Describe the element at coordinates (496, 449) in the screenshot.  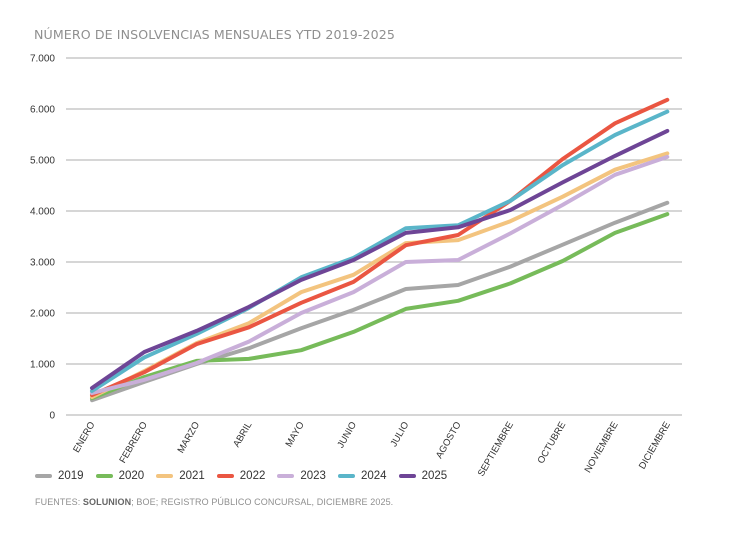
I see `x-tick-label: SEPTIEMBRE` at that location.